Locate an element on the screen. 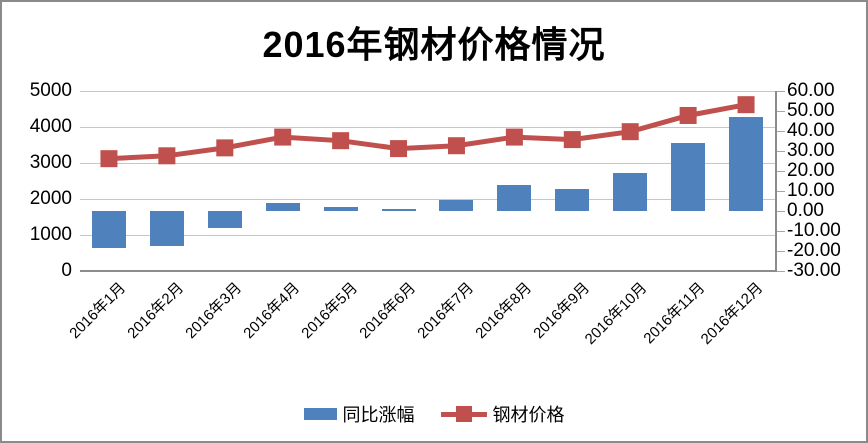  bar-2016年12月 is located at coordinates (746, 164).